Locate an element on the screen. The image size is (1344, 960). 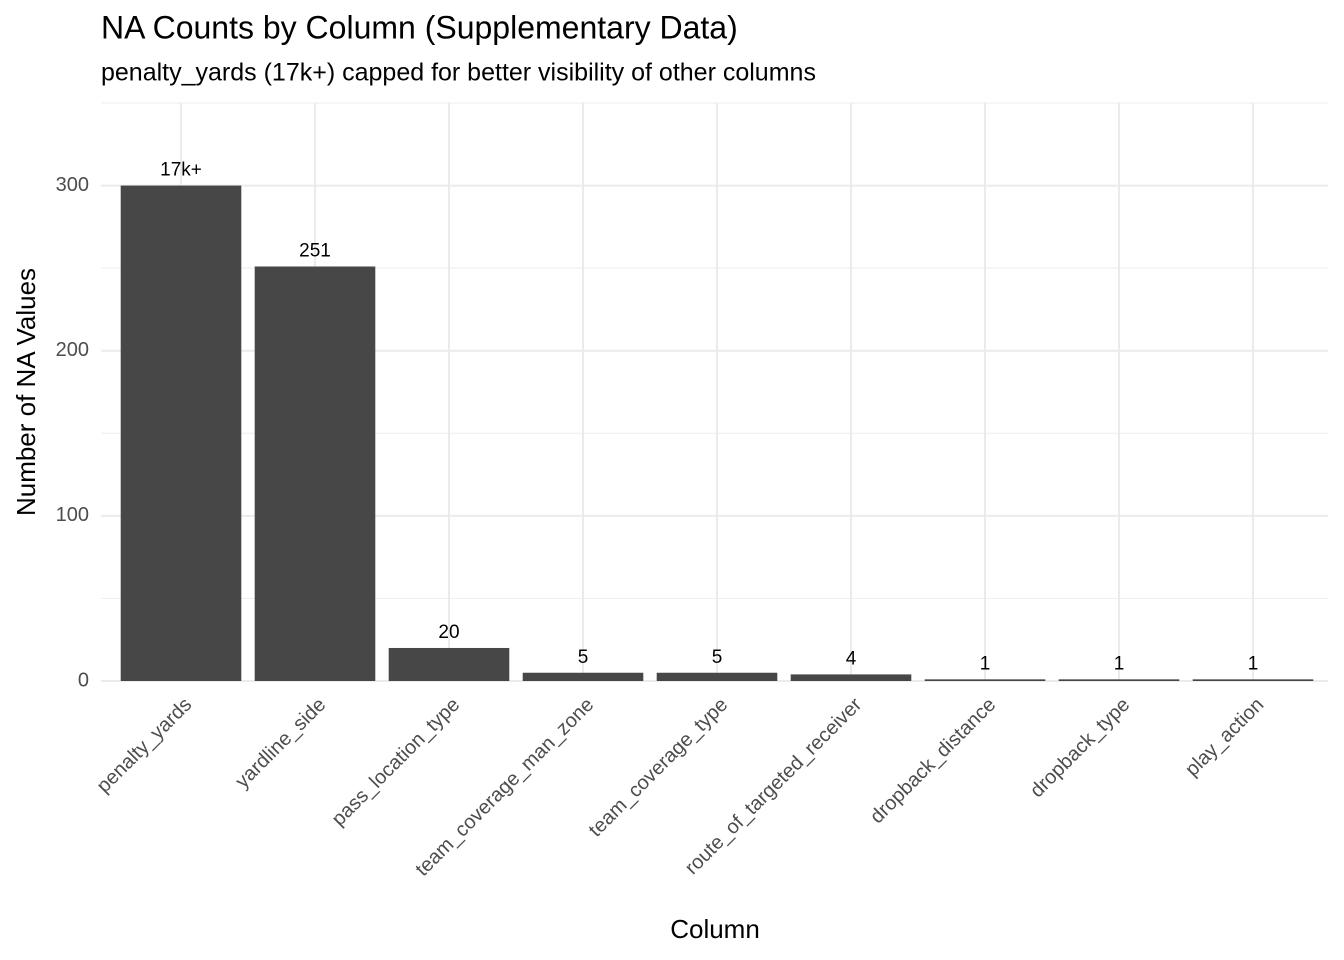
x-axis-title: Column is located at coordinates (715, 929).